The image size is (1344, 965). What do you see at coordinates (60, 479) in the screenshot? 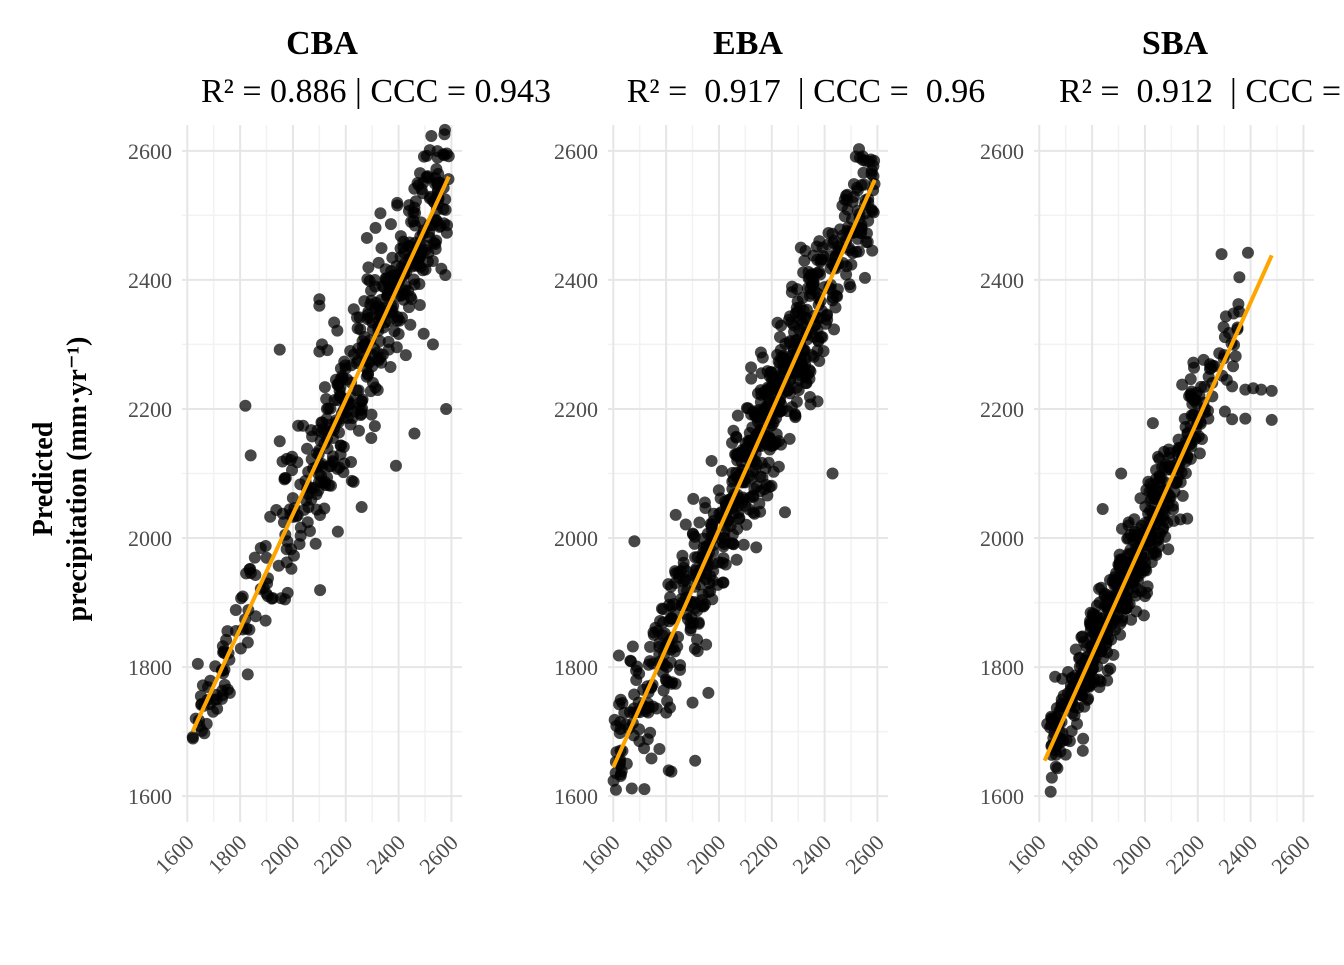
I see `y-axis-title: Predicted precipitation (mm·yr⁻¹)` at bounding box center [60, 479].